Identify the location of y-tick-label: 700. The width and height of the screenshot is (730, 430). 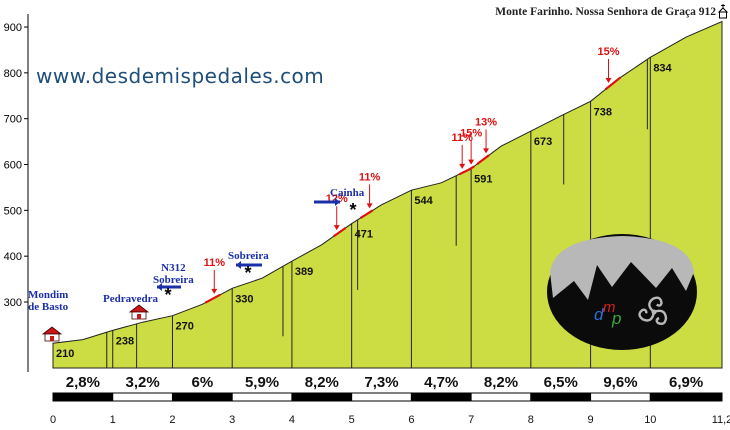
(13, 120).